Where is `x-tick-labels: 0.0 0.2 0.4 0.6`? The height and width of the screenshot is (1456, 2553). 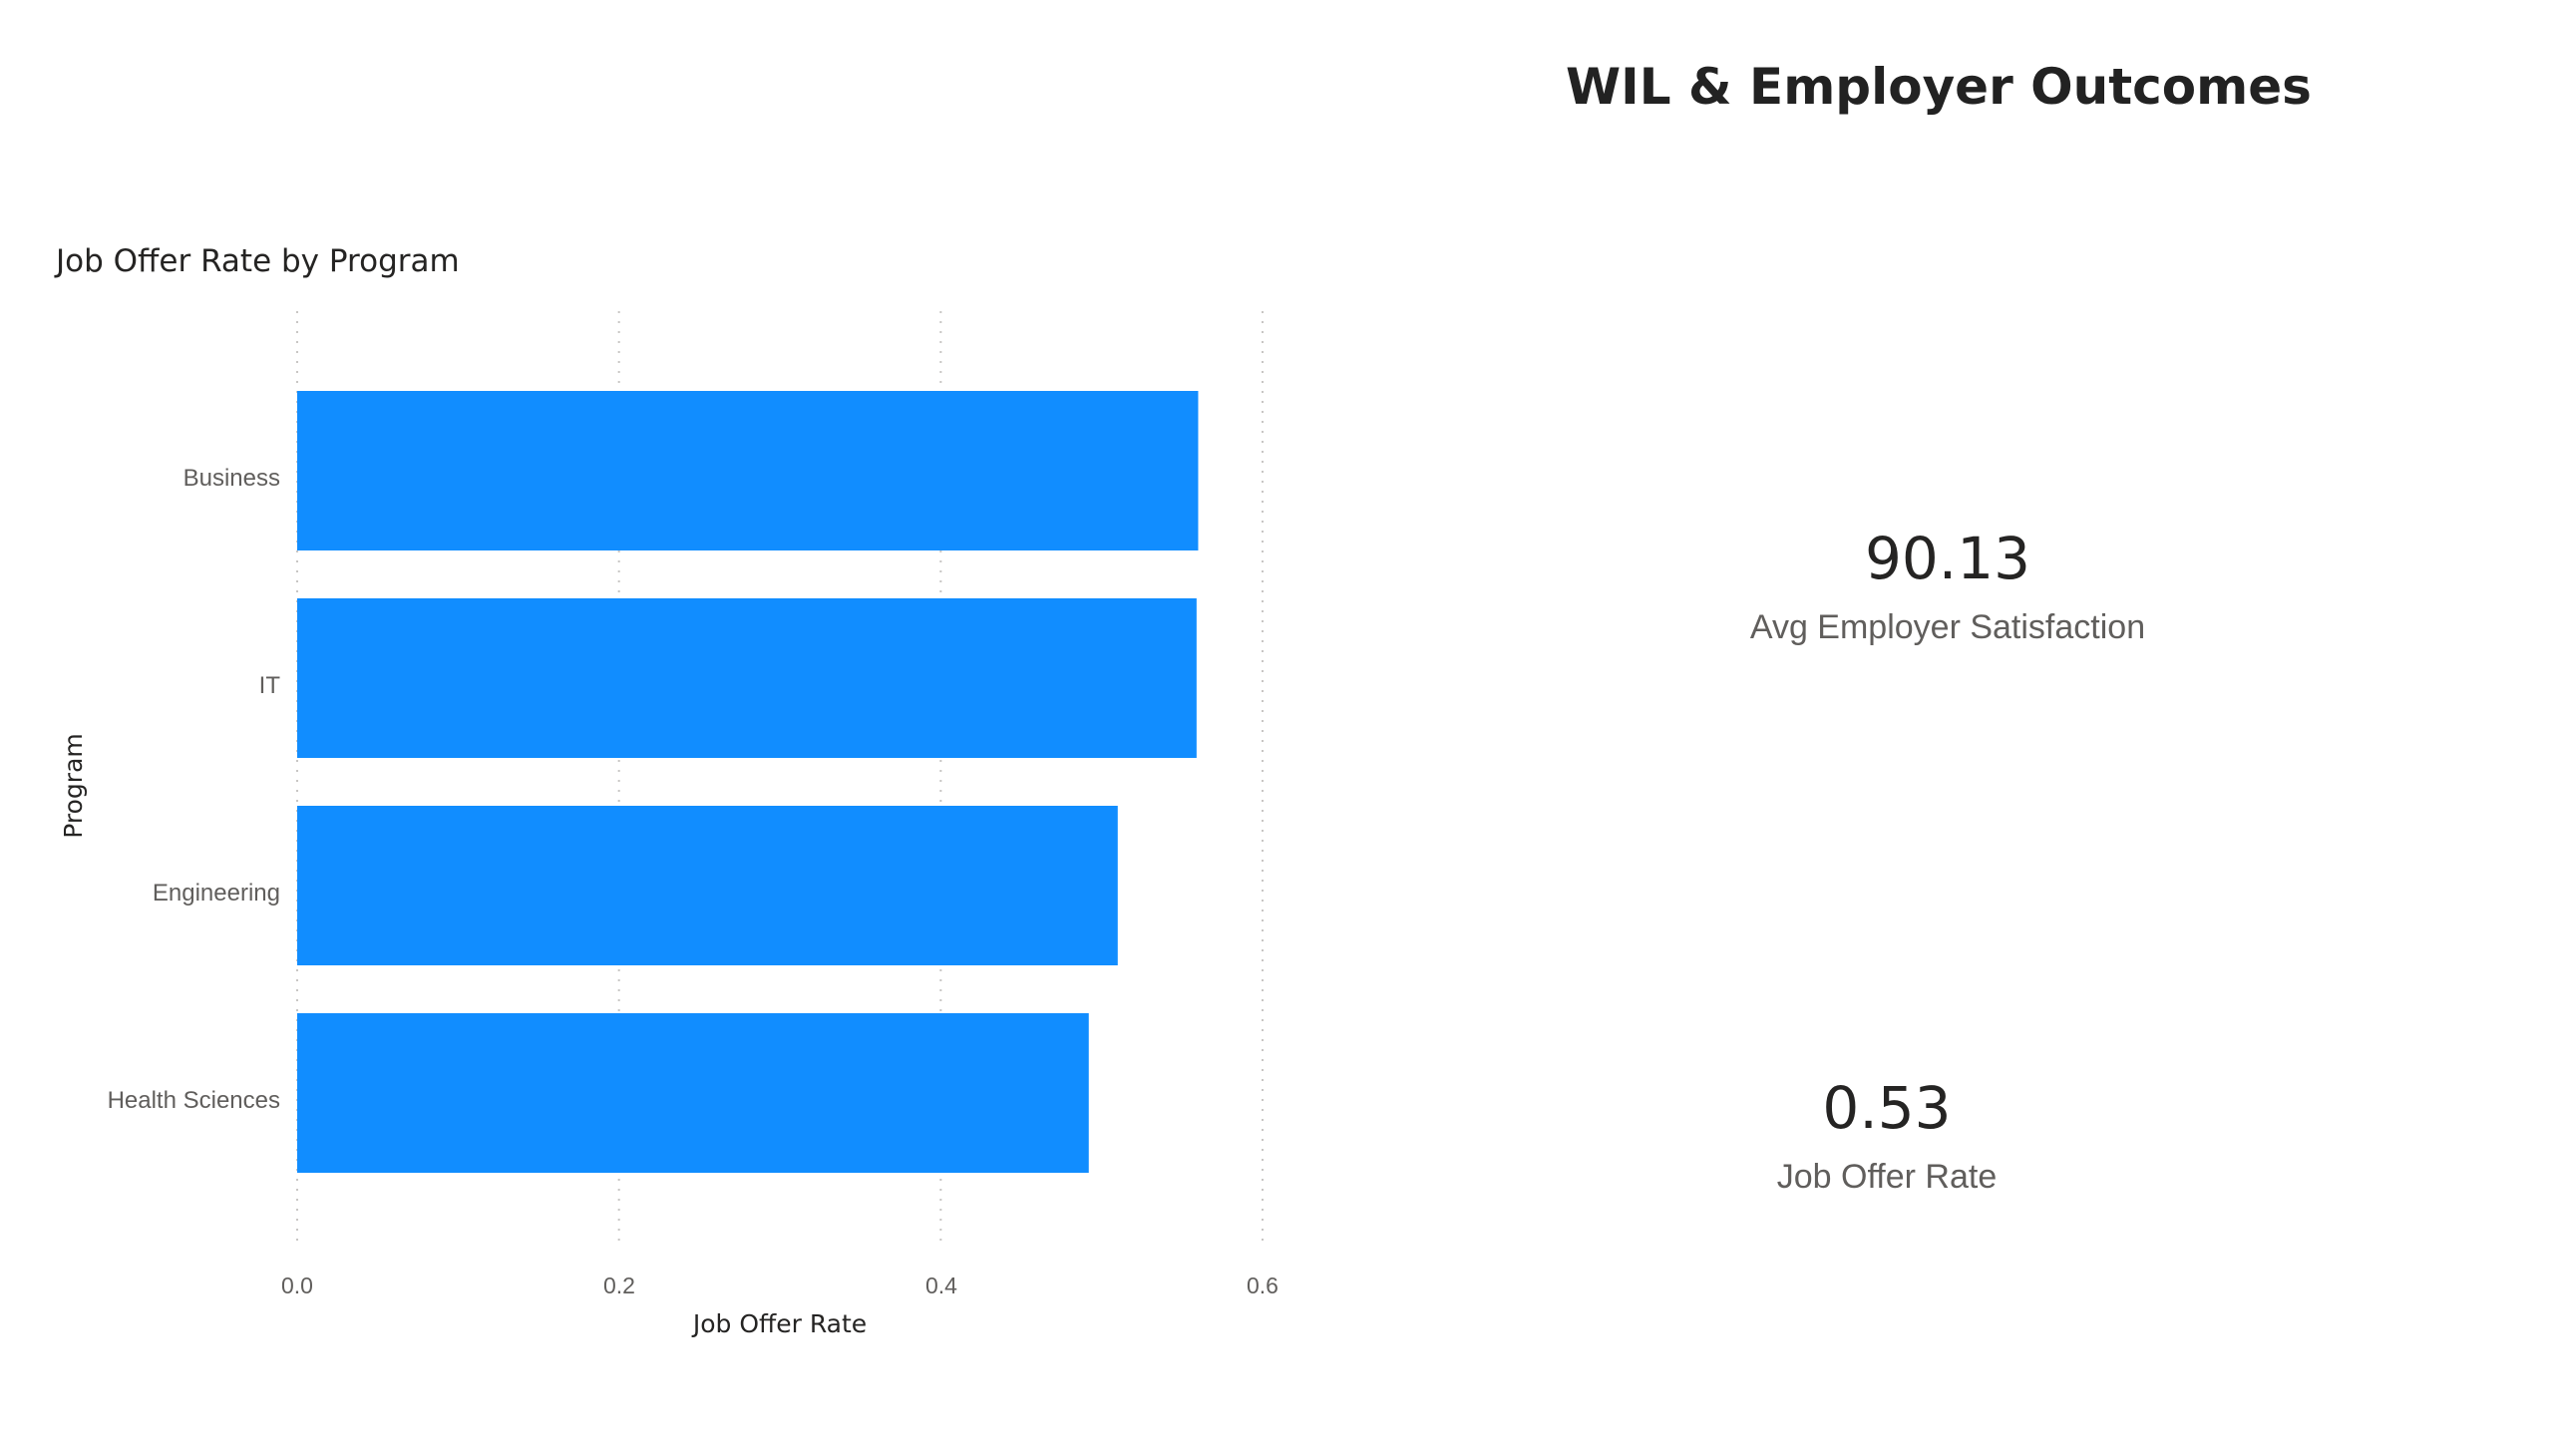
x-tick-labels: 0.0 0.2 0.4 0.6 is located at coordinates (780, 1285).